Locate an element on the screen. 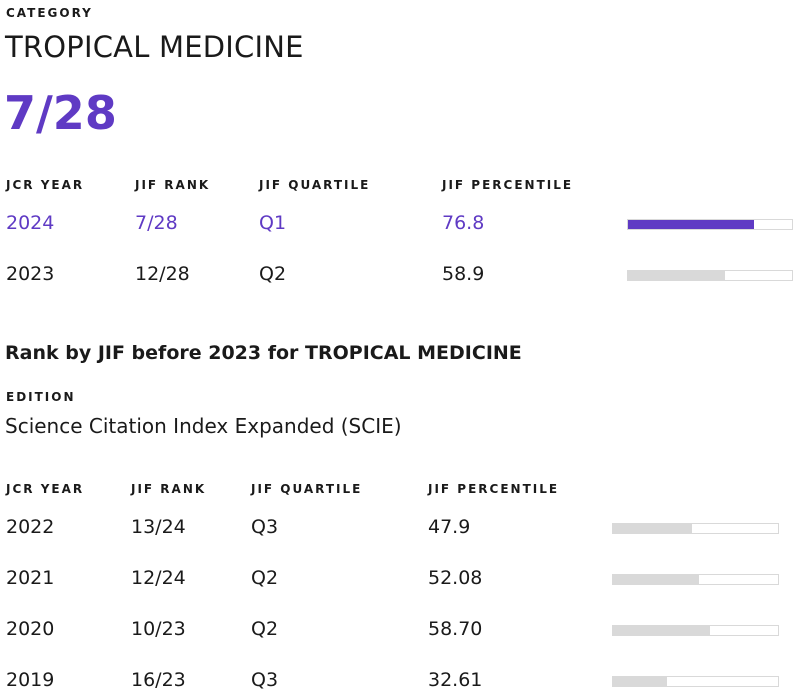 The height and width of the screenshot is (694, 805). row-percentile: 76.8 is located at coordinates (463, 223).